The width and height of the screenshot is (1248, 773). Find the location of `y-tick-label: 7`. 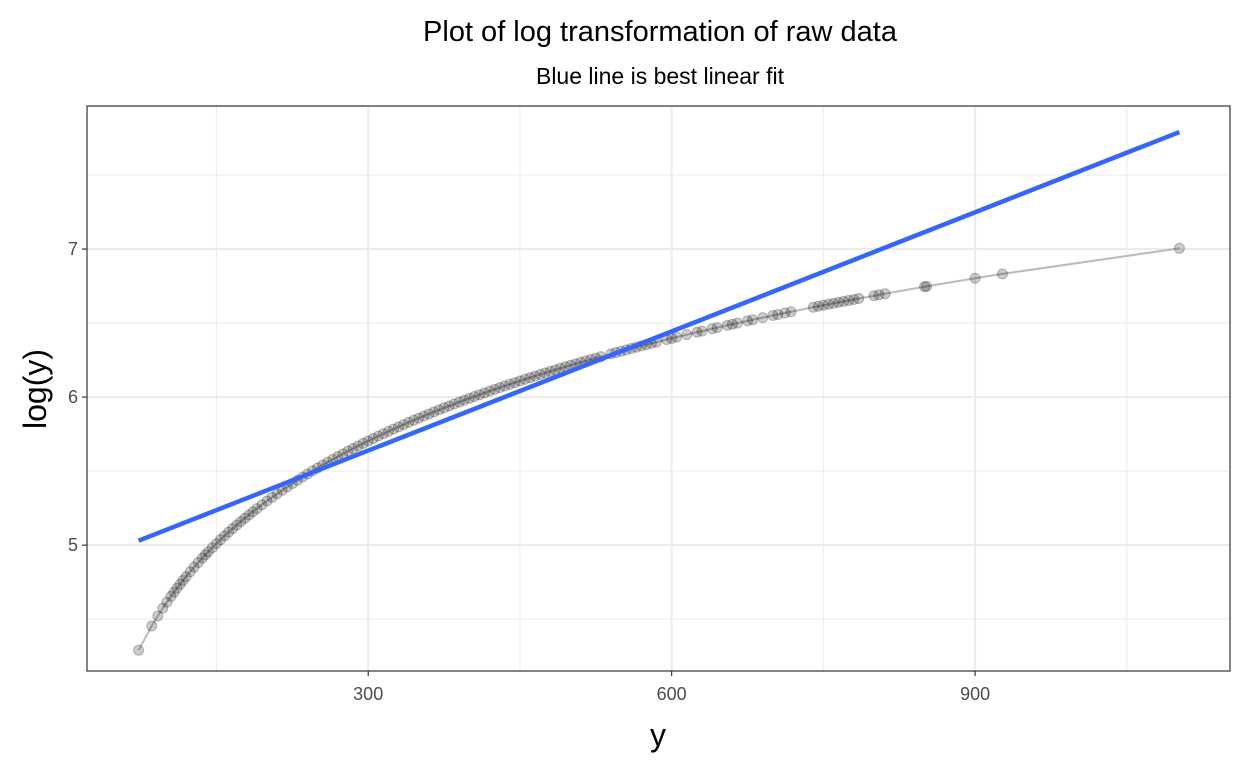

y-tick-label: 7 is located at coordinates (73, 249).